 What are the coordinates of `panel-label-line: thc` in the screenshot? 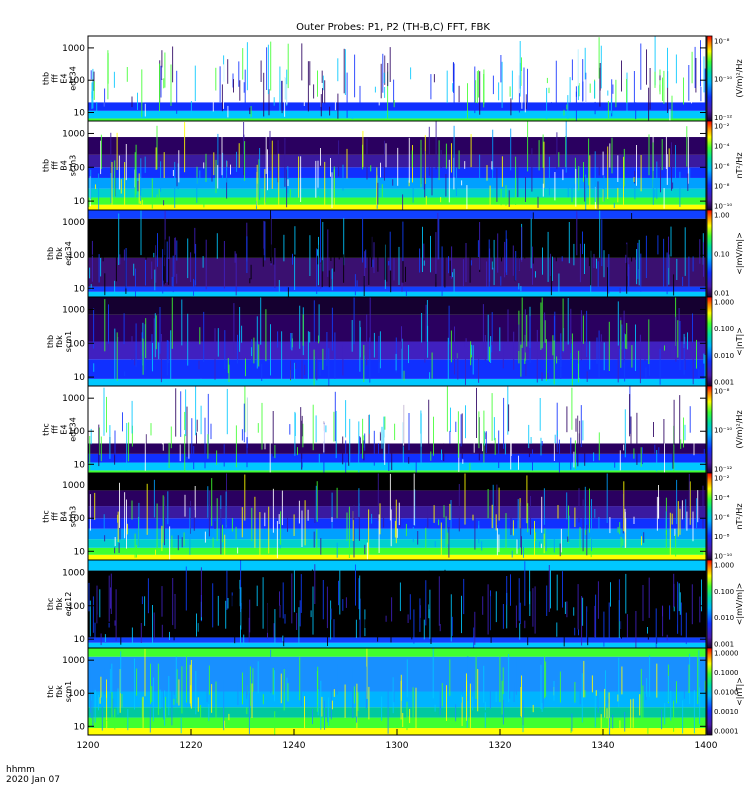 It's located at (46, 516).